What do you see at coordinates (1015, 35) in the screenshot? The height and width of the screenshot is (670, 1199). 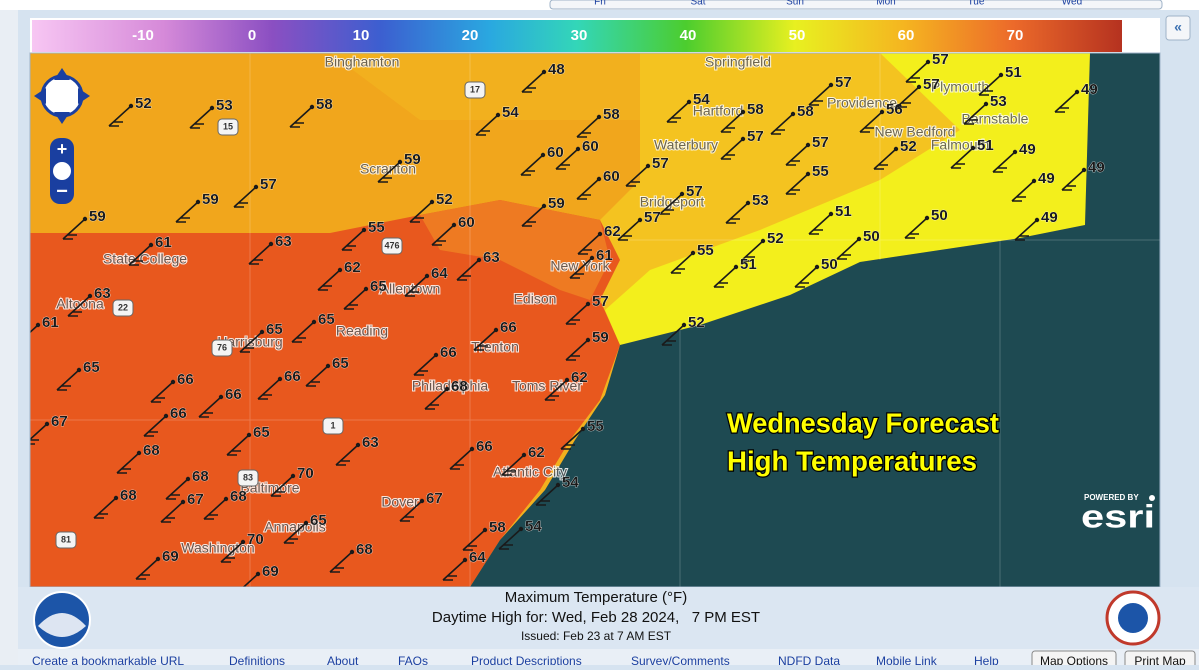 I see `colorbar-label: 70` at bounding box center [1015, 35].